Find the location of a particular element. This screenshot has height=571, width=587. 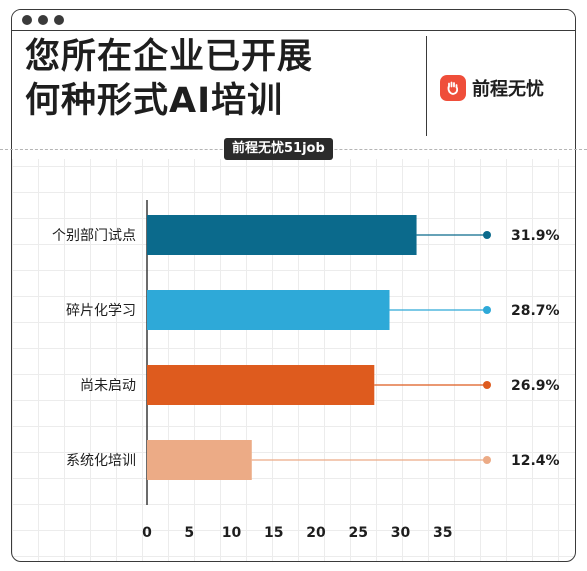

value-label: 31.9% is located at coordinates (535, 236).